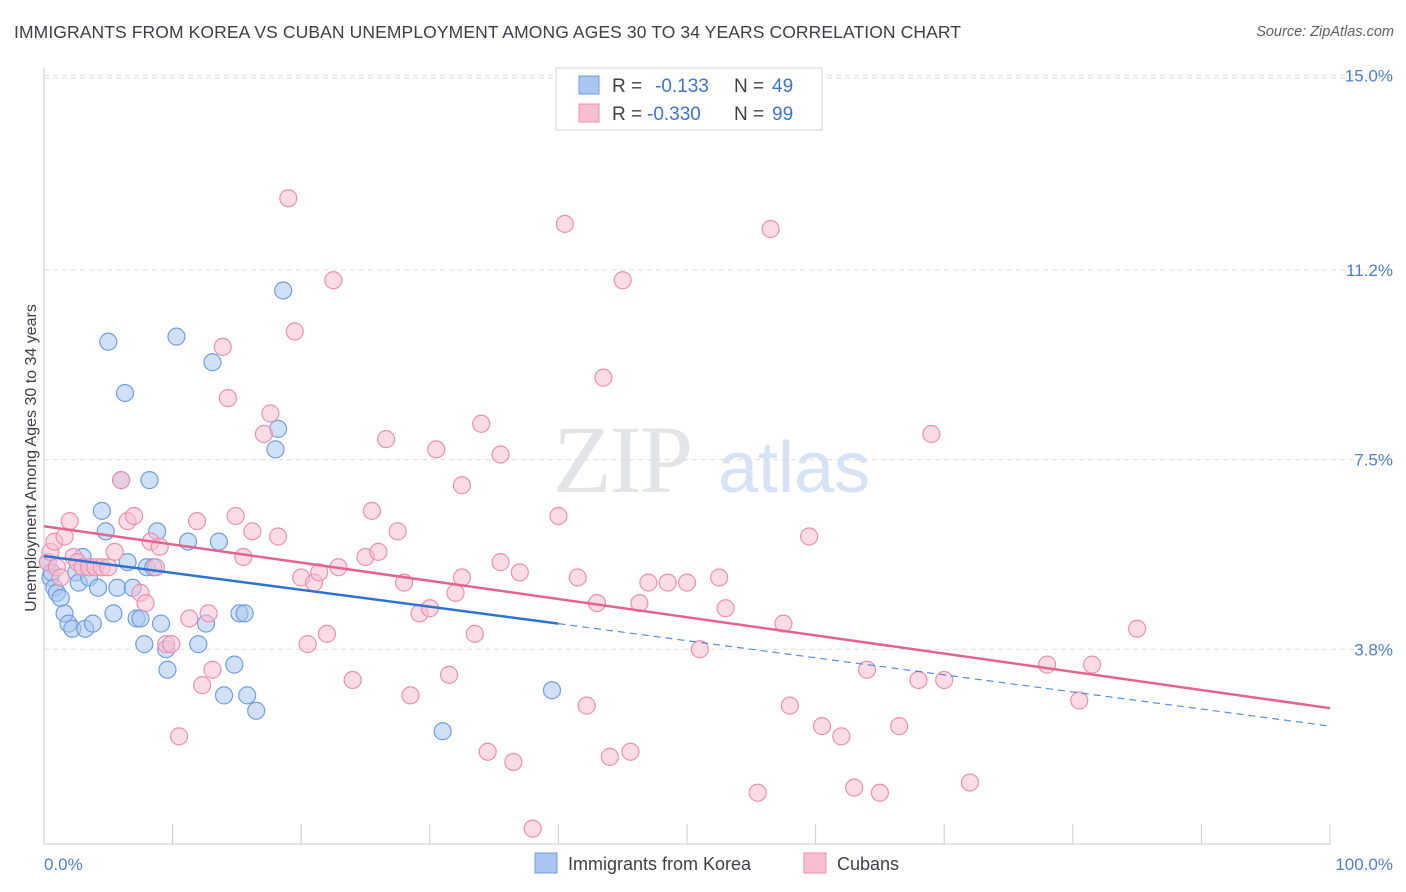  What do you see at coordinates (782, 86) in the screenshot?
I see `legend-korea-n-value: 49` at bounding box center [782, 86].